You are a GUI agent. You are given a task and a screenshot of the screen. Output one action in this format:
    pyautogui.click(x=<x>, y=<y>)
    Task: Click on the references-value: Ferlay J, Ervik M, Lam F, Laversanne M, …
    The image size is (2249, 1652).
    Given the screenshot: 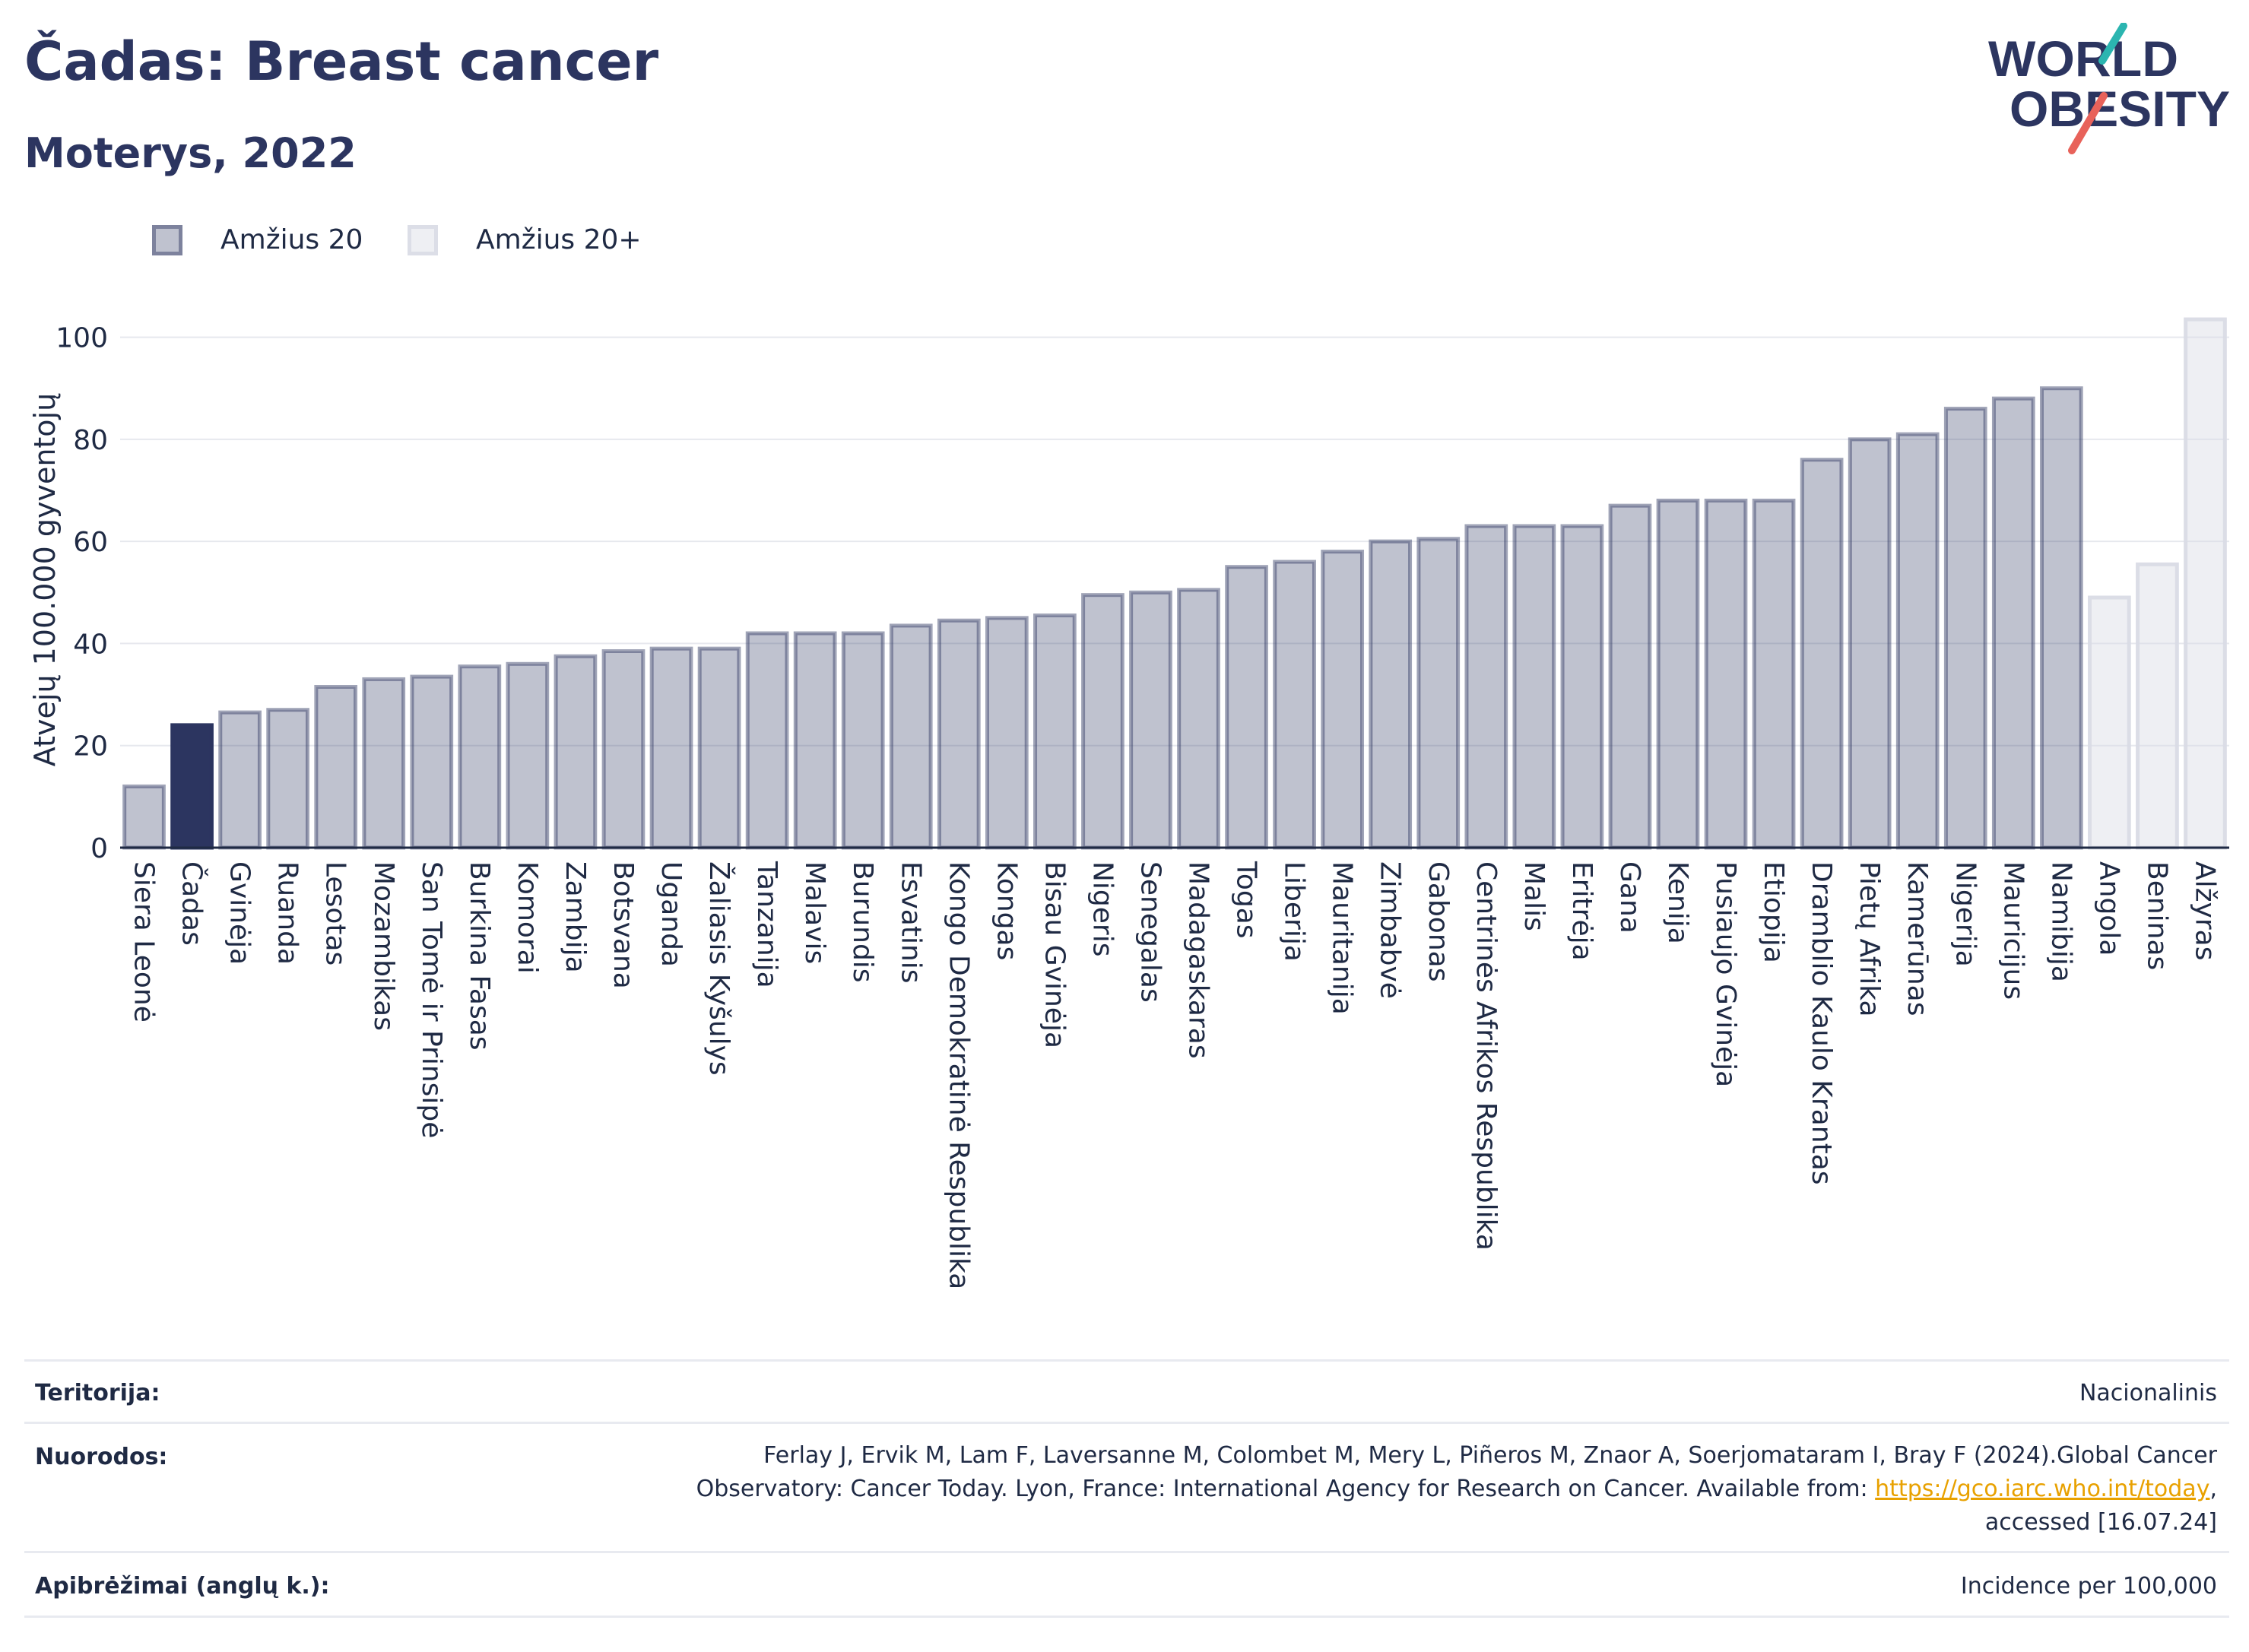 What is the action you would take?
    pyautogui.click(x=1456, y=1489)
    